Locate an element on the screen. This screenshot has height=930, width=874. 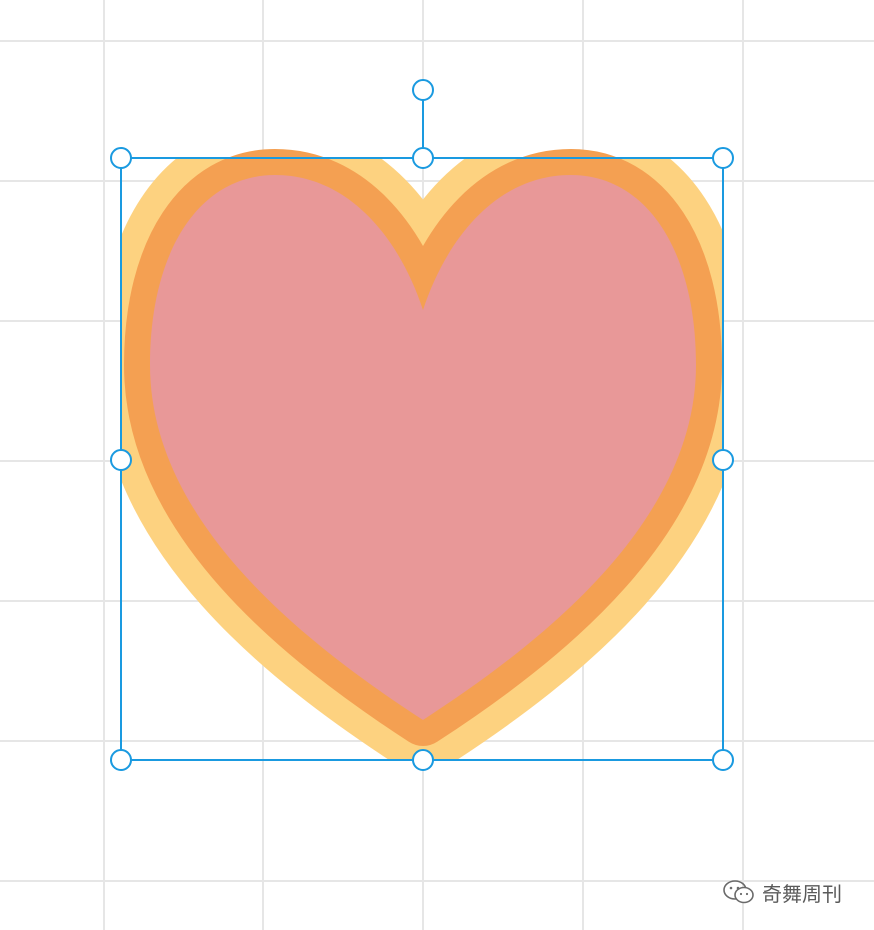
resize-handle-top-right is located at coordinates (723, 158).